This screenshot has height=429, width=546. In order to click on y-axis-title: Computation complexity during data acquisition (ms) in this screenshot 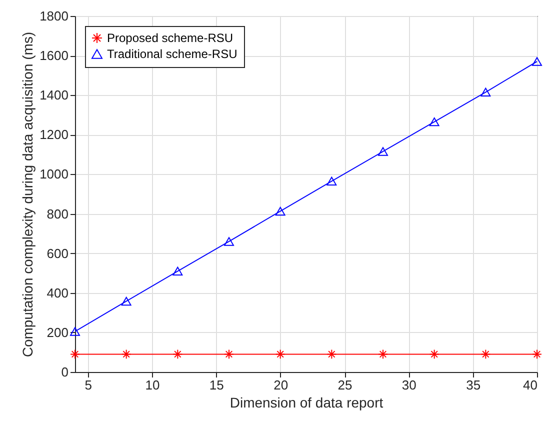, I will do `click(28, 195)`.